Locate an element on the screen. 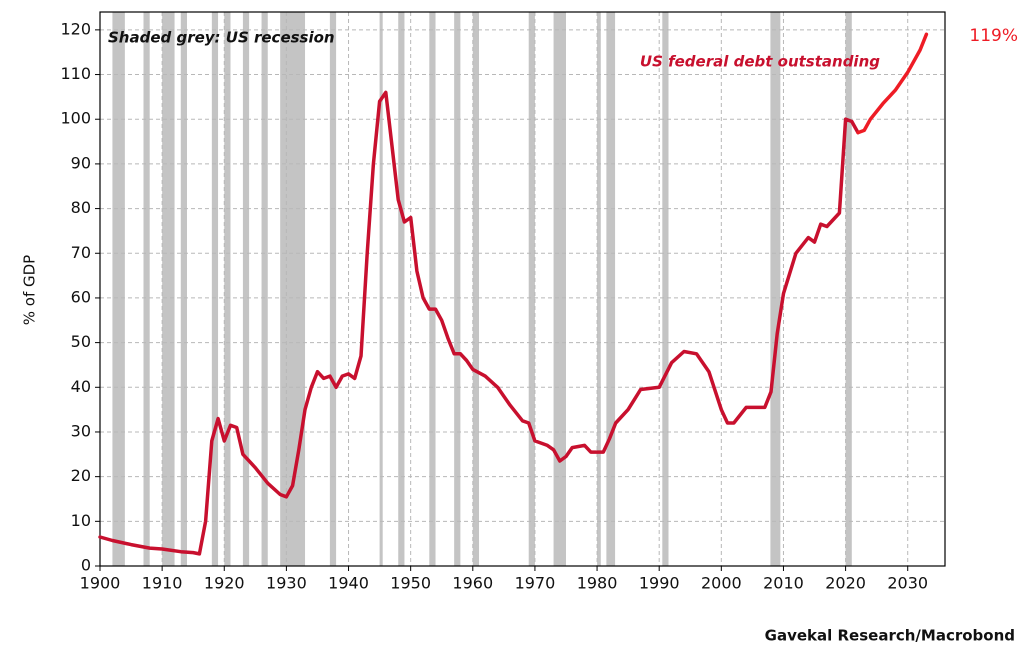 Image resolution: width=1023 pixels, height=651 pixels. x-tick-label: 1940 is located at coordinates (348, 583).